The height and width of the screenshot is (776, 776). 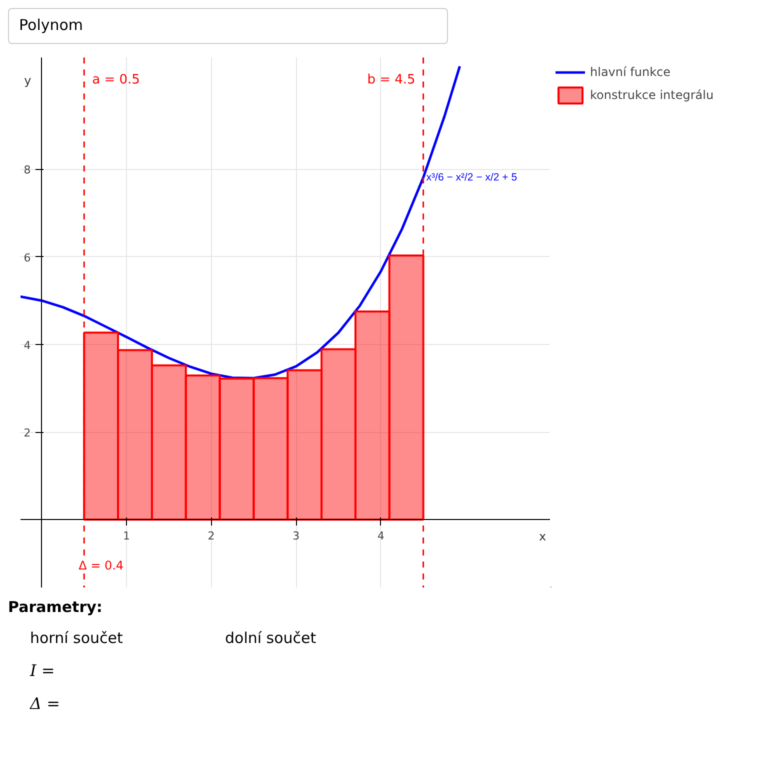 I want to click on legend-label: hlavní funkce, so click(x=630, y=72).